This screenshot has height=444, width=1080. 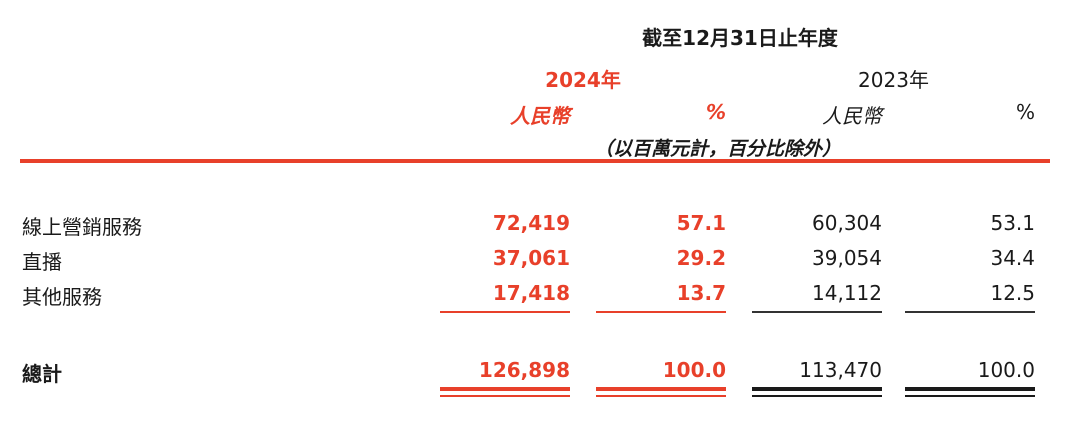 I want to click on unit-rmb-2024: 人民幣, so click(x=540, y=116).